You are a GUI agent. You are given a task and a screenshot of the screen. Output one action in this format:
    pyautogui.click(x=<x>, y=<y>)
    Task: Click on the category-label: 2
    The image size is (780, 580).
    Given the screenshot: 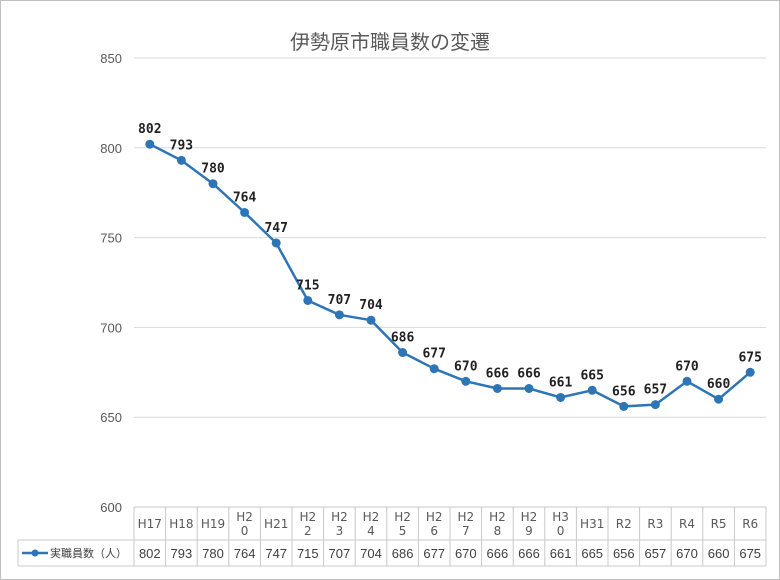 What is the action you would take?
    pyautogui.click(x=308, y=531)
    